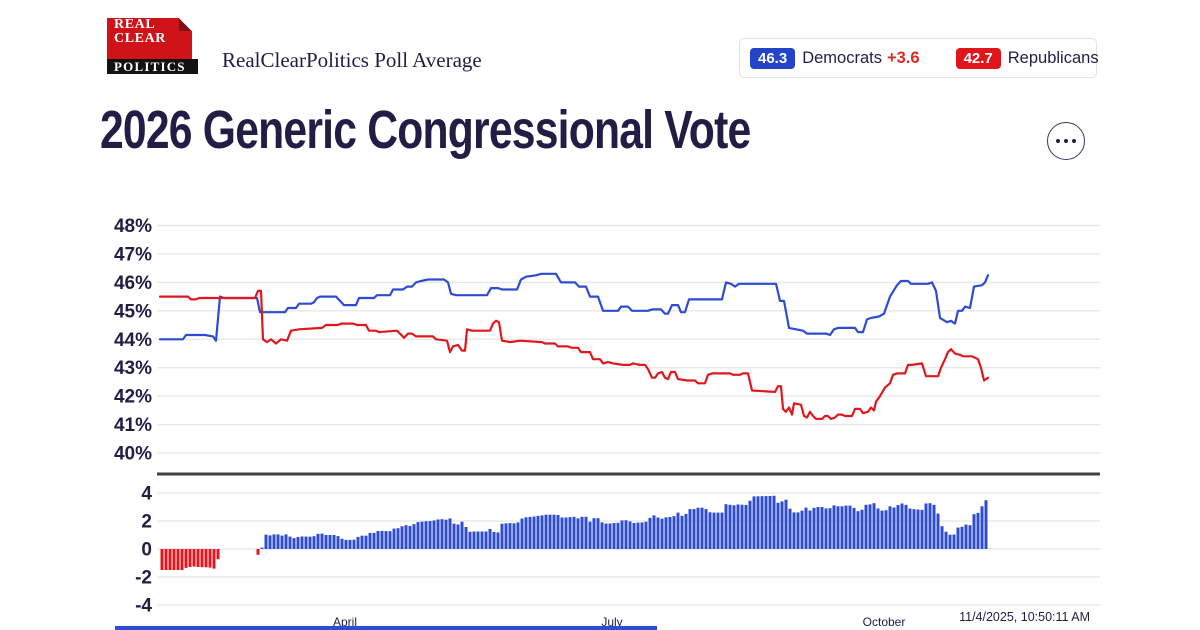 The height and width of the screenshot is (630, 1200). Describe the element at coordinates (352, 60) in the screenshot. I see `poll-average-subtitle: RealClearPolitics Poll Average` at that location.